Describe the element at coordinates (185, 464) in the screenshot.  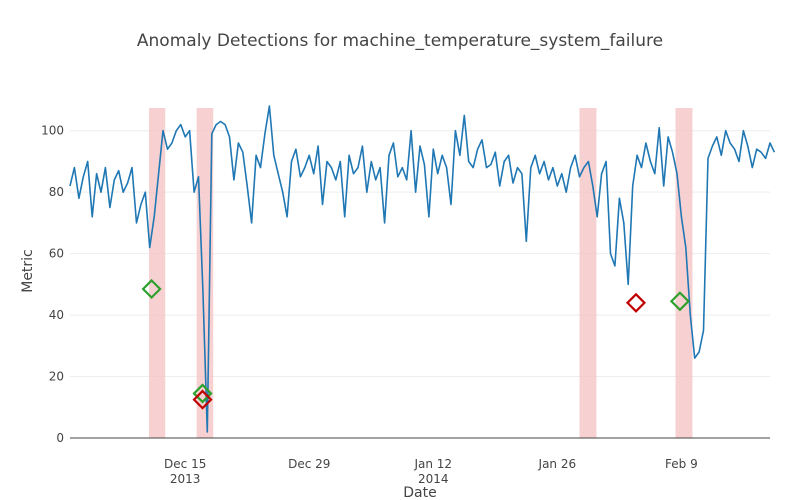
I see `x-tick-label: Dec 15` at that location.